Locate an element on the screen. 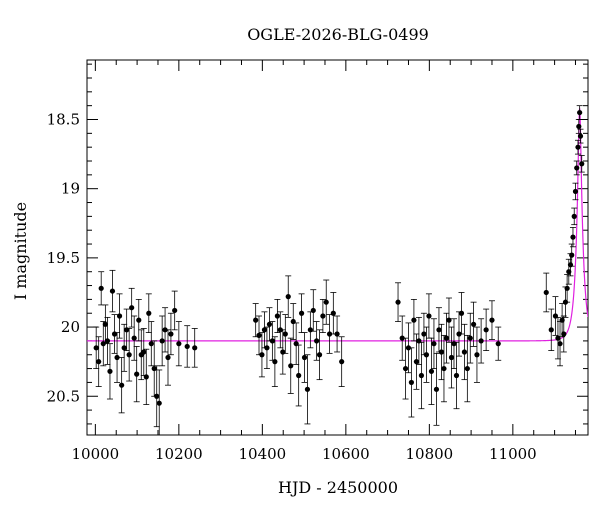 The image size is (600, 512). y-axis-title: I magnitude is located at coordinates (20, 251).